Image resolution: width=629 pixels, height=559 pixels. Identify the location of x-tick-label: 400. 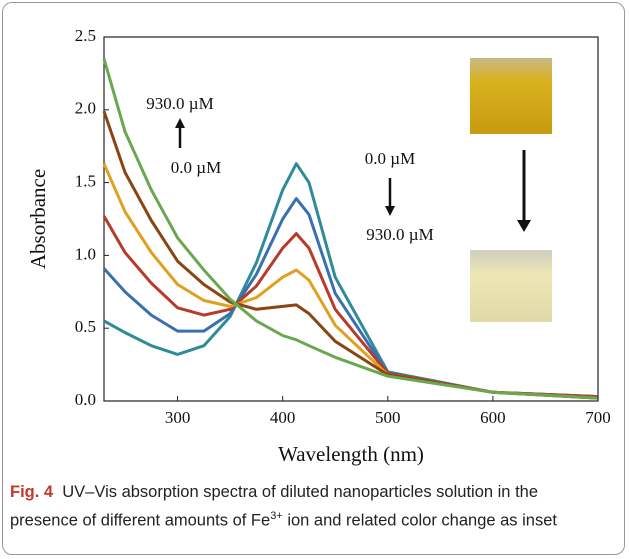
(283, 417).